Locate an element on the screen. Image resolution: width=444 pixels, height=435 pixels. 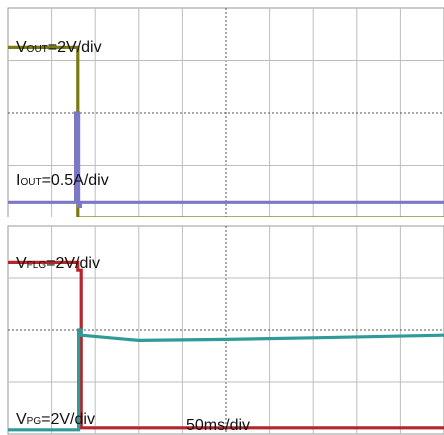
vout-label: VOUT=2V/div is located at coordinates (59, 47).